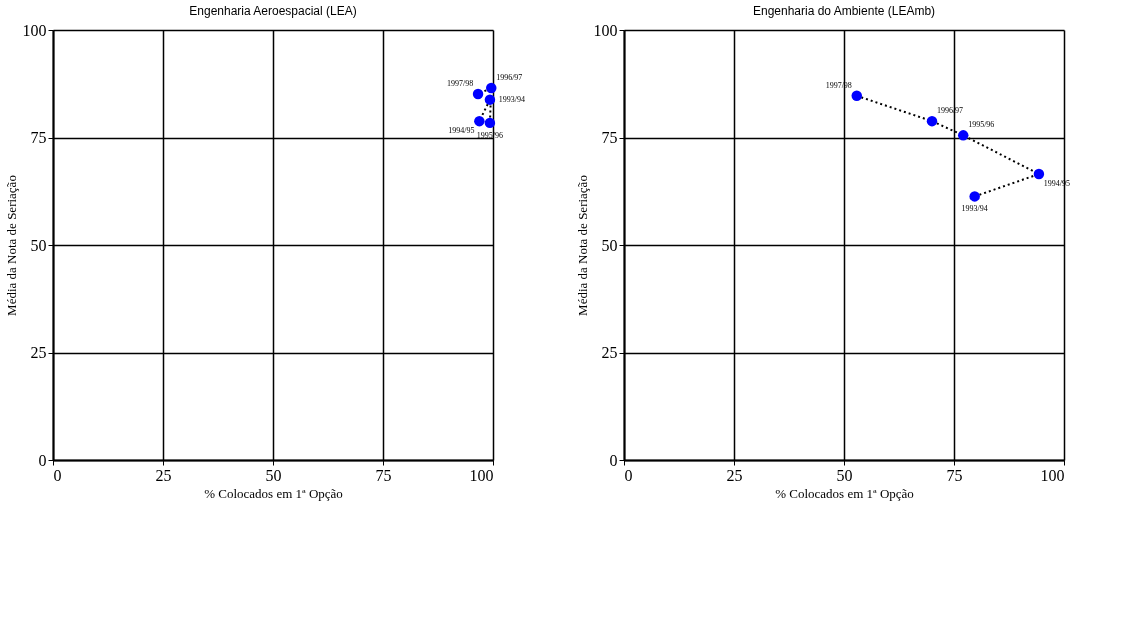 This screenshot has height=631, width=1137. What do you see at coordinates (844, 11) in the screenshot?
I see `chart-title: Engenharia do Ambiente (LEAmb)` at bounding box center [844, 11].